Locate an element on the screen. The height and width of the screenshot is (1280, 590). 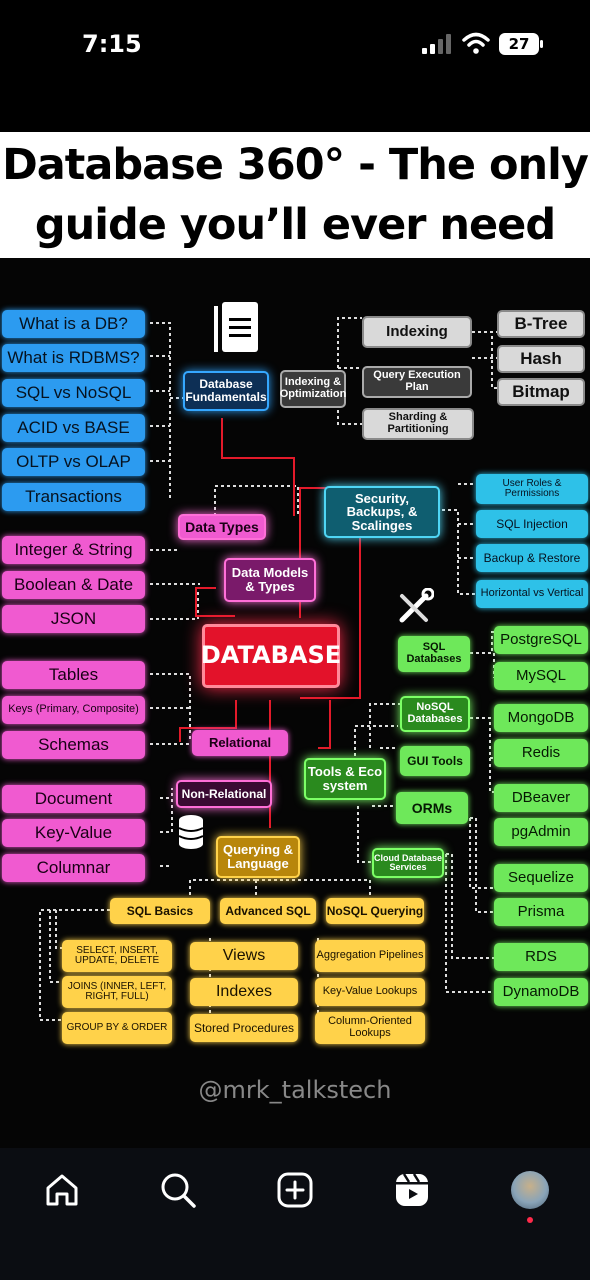
query-item: Views is located at coordinates (244, 956).